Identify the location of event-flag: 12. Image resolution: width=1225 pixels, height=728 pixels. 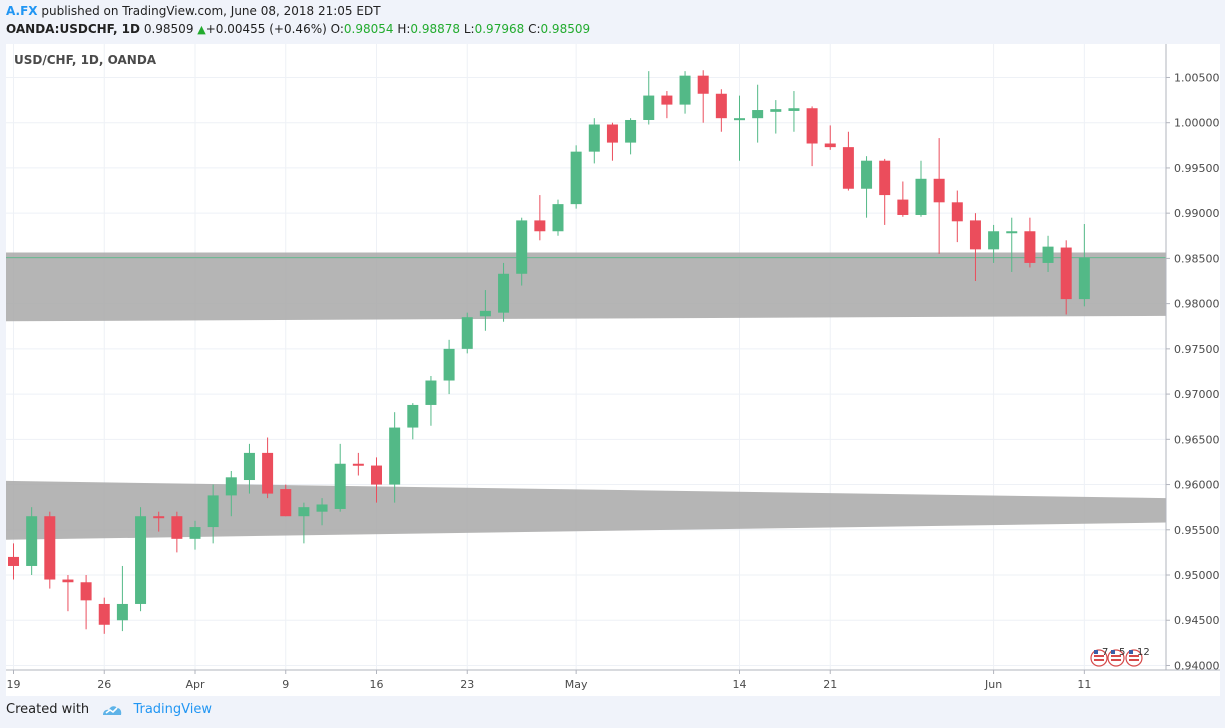
(1137, 657).